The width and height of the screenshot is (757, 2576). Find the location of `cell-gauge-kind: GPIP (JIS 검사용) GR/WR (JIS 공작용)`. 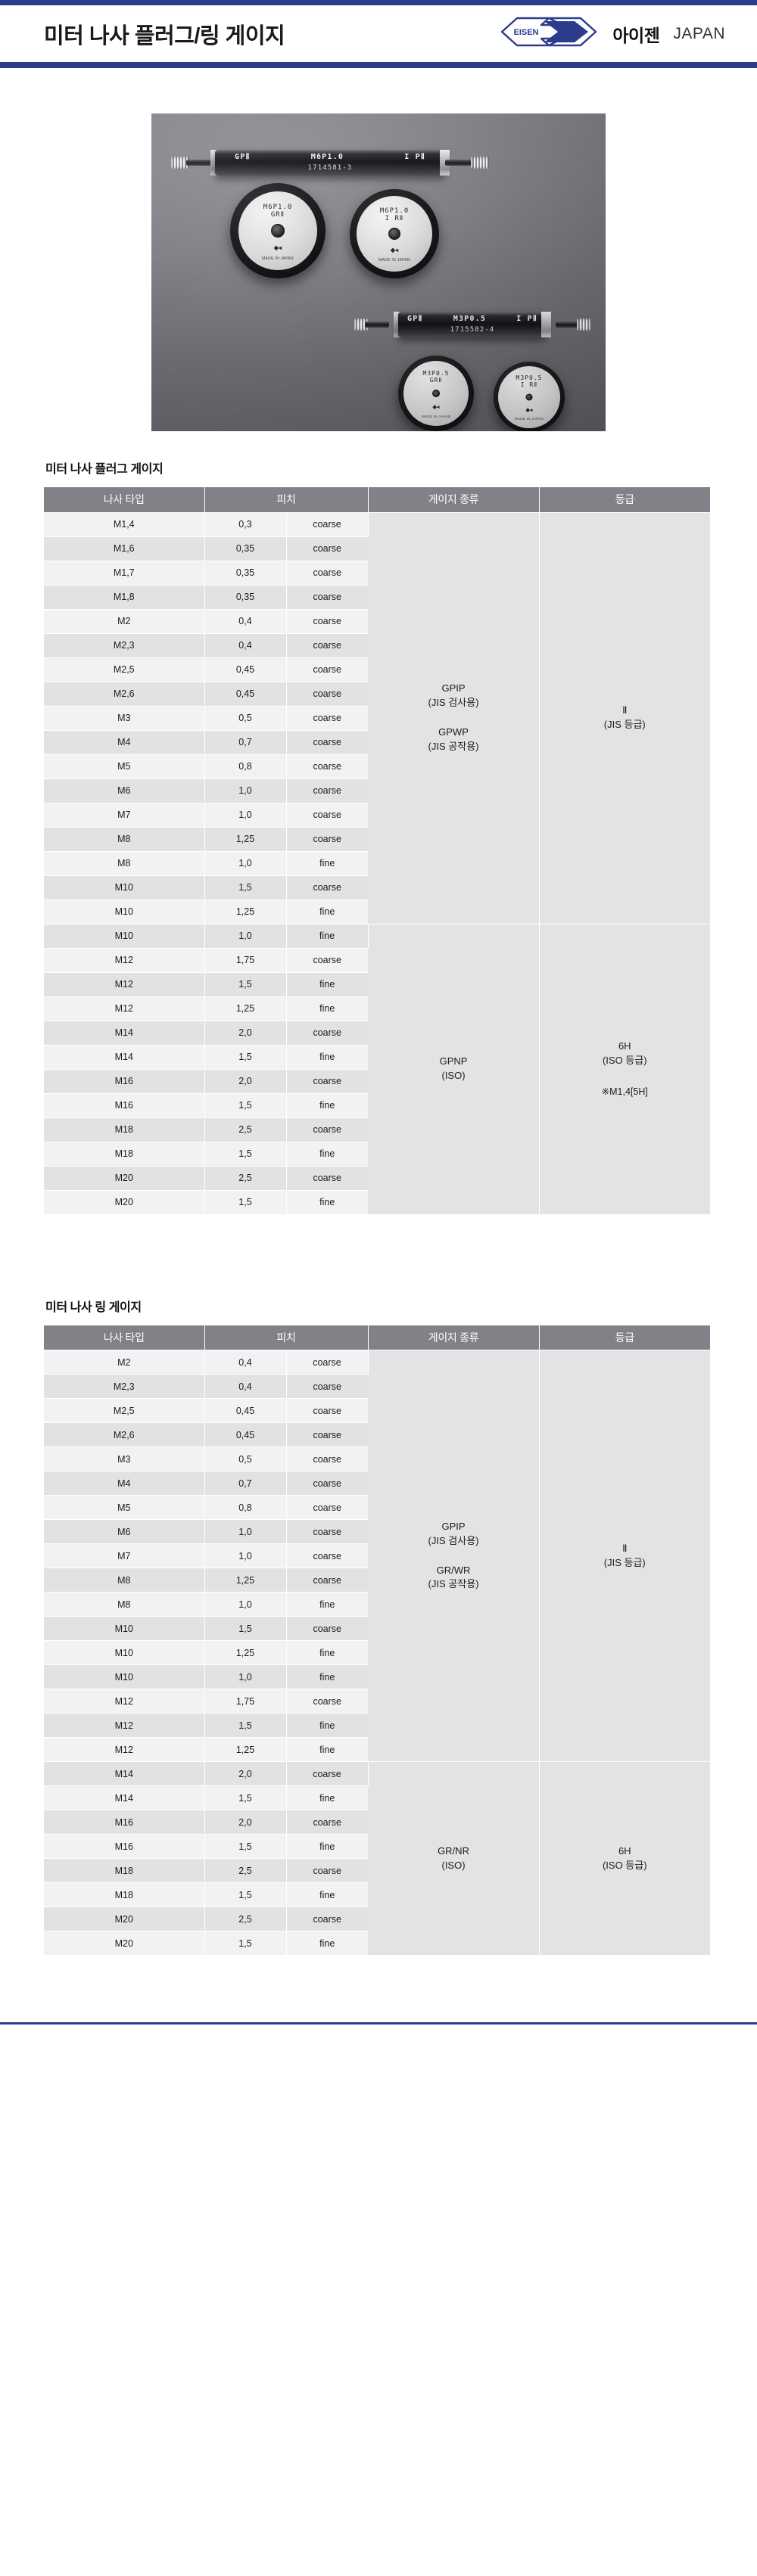

cell-gauge-kind: GPIP (JIS 검사용) GR/WR (JIS 공작용) is located at coordinates (454, 1556).